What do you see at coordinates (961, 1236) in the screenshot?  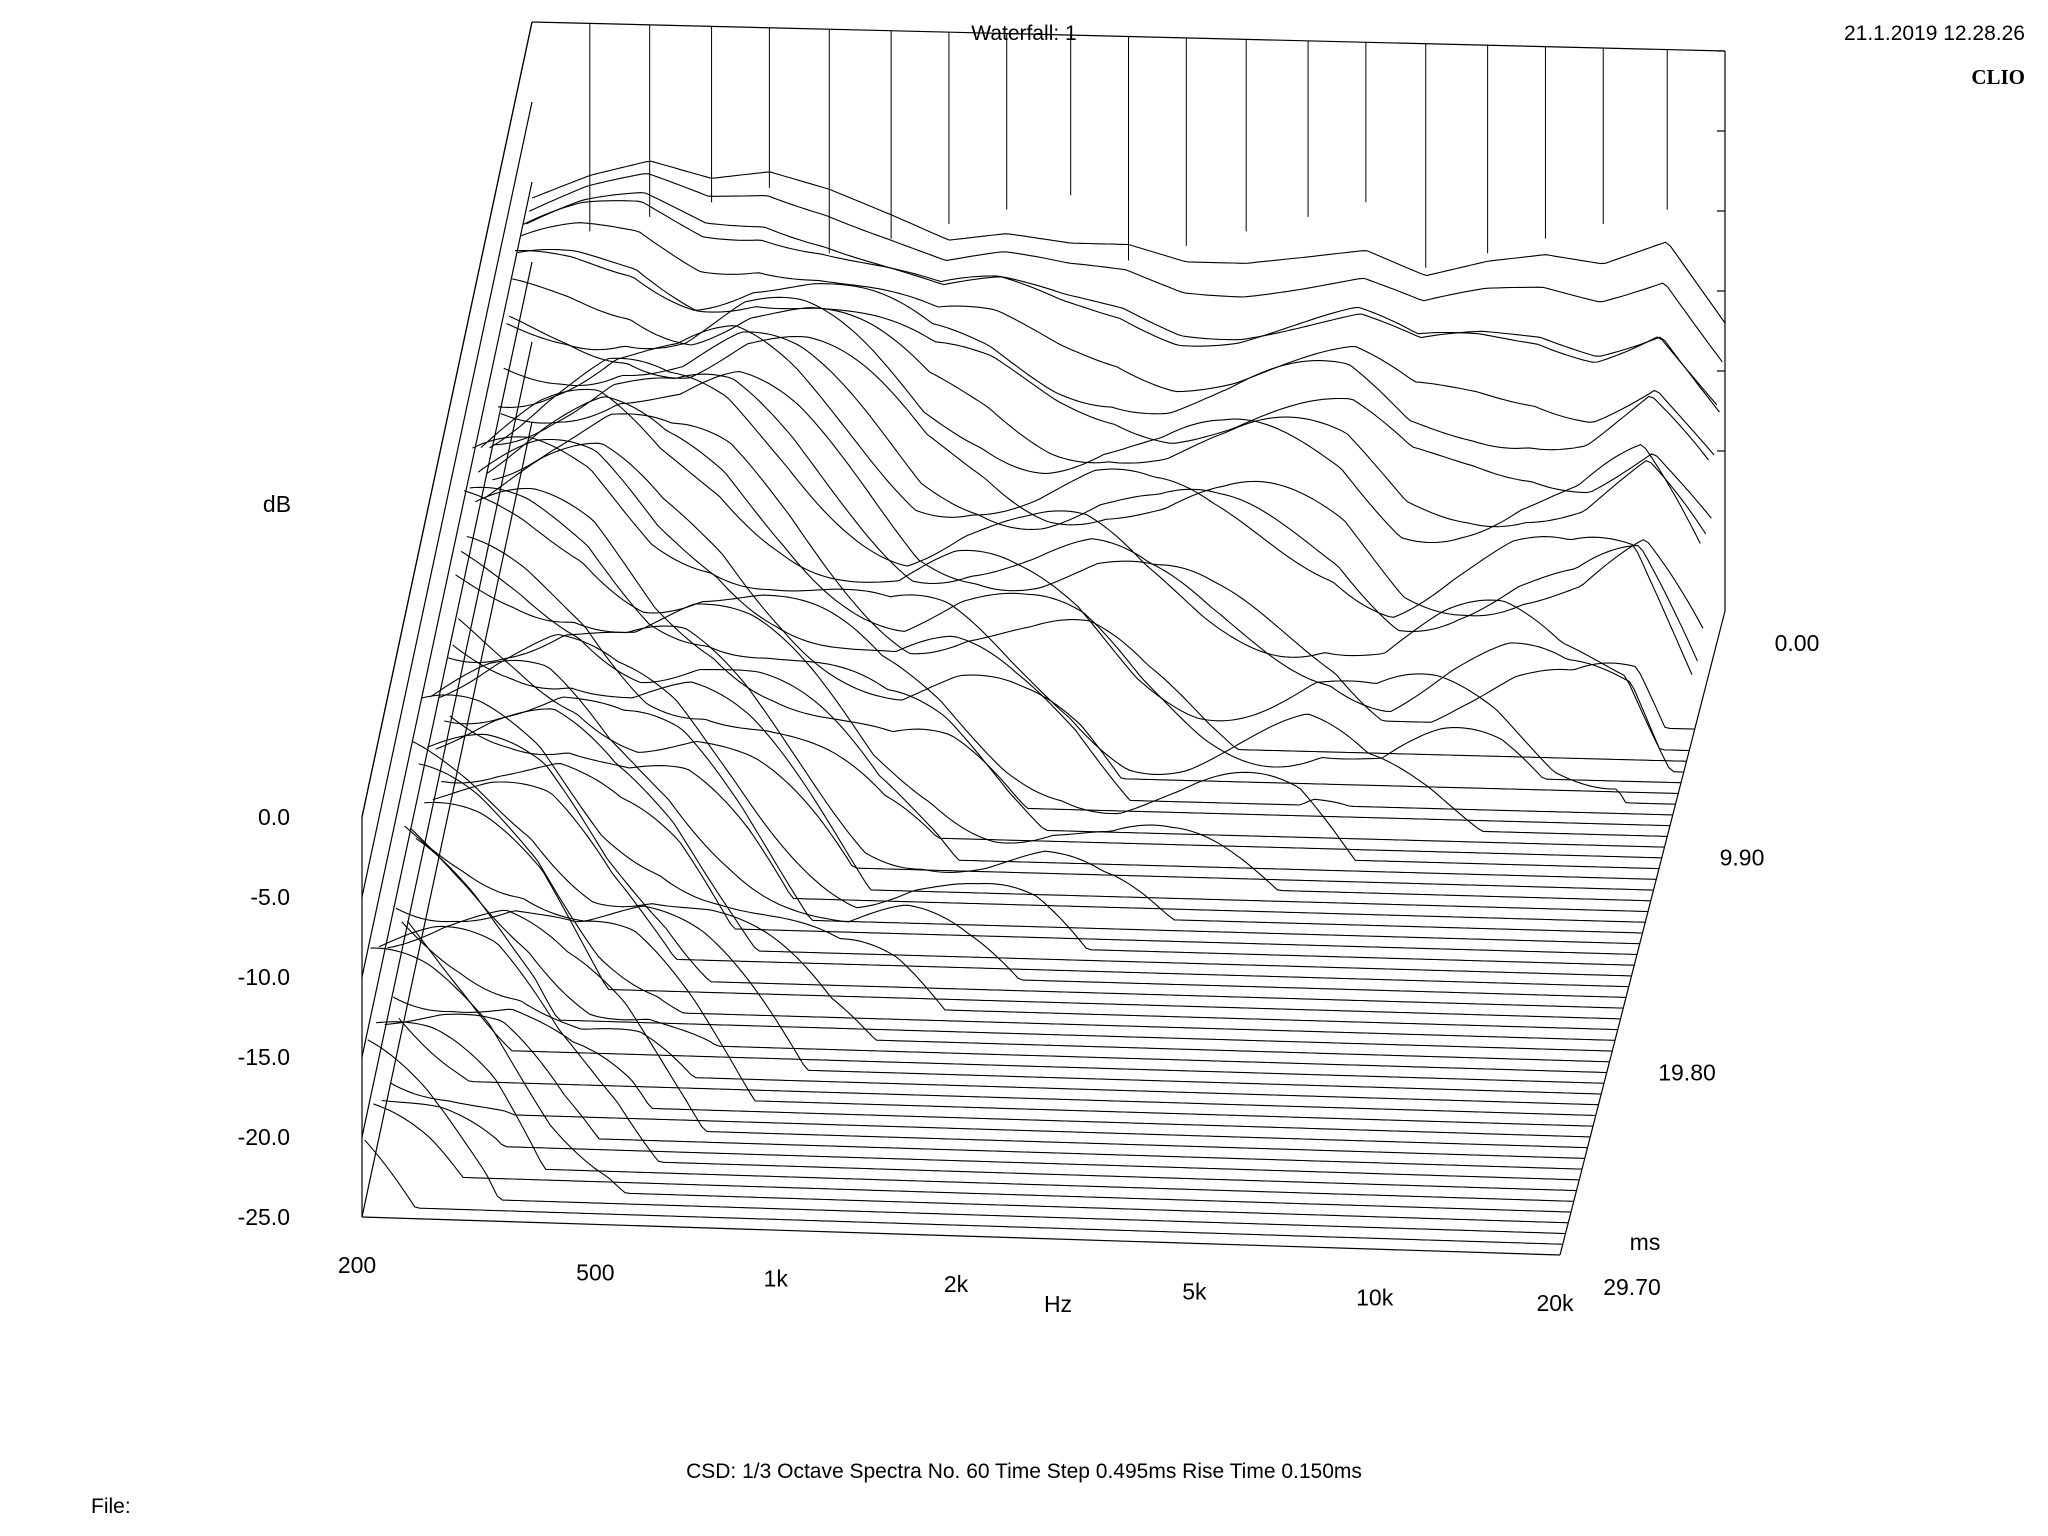 I see `front-floor-edge` at bounding box center [961, 1236].